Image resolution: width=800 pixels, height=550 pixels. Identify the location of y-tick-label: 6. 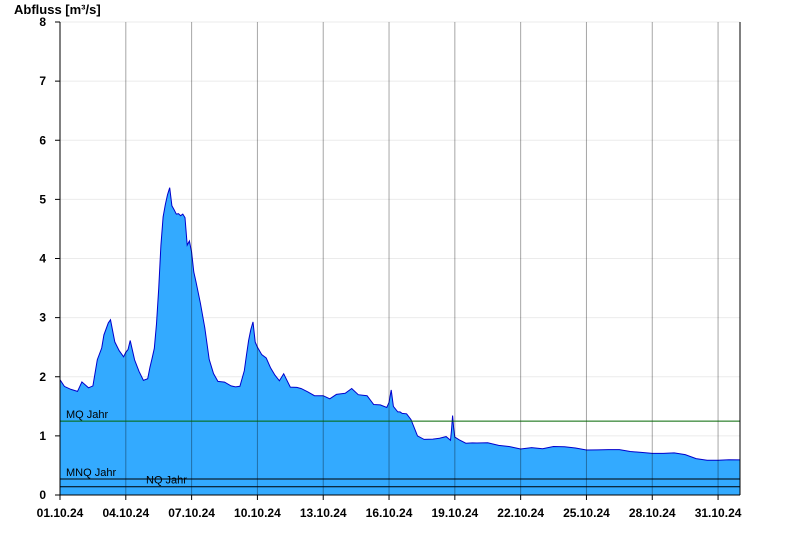
(42, 140).